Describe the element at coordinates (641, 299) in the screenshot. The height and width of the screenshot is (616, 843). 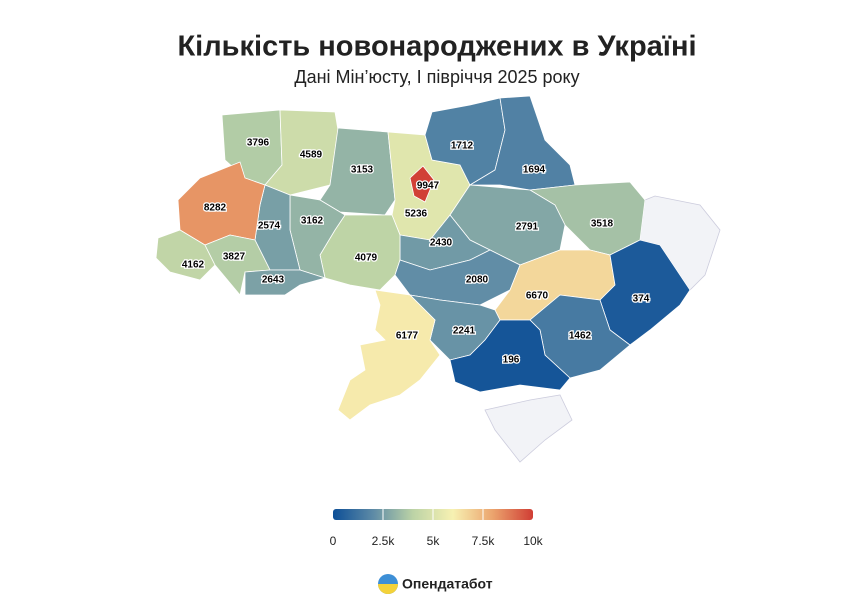
I see `region-label: 374` at that location.